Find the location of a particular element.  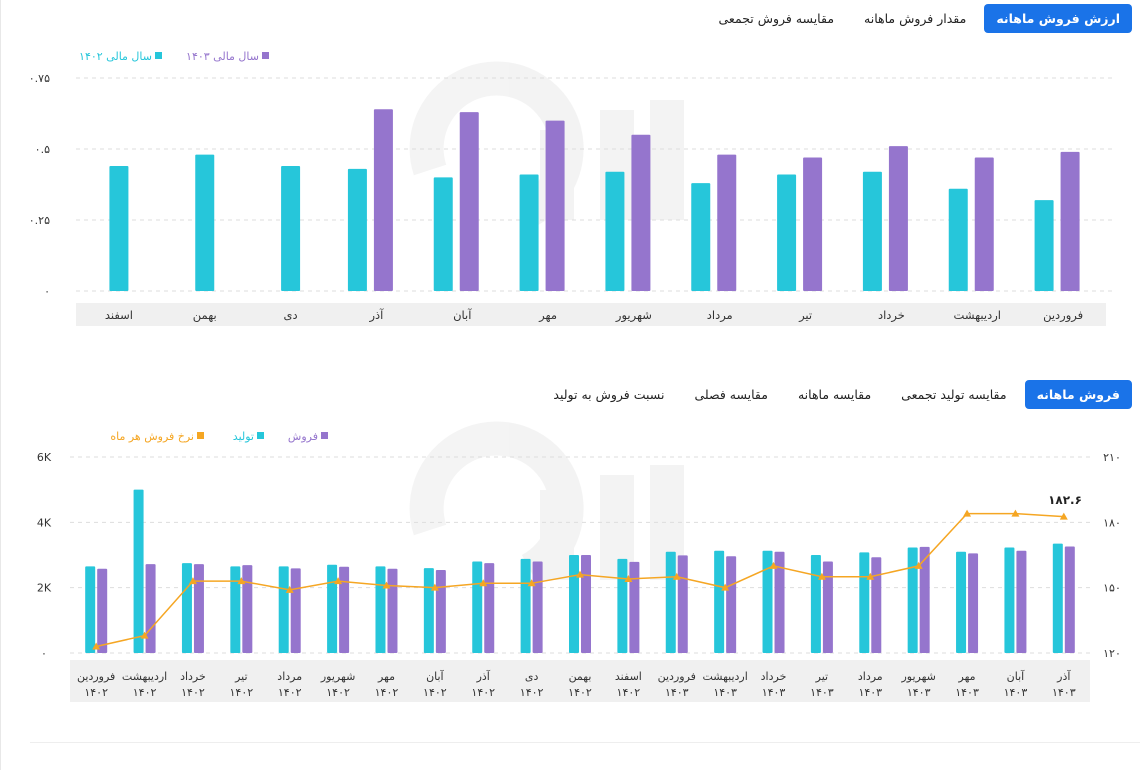

y-left-tick-label: 2K is located at coordinates (44, 588).